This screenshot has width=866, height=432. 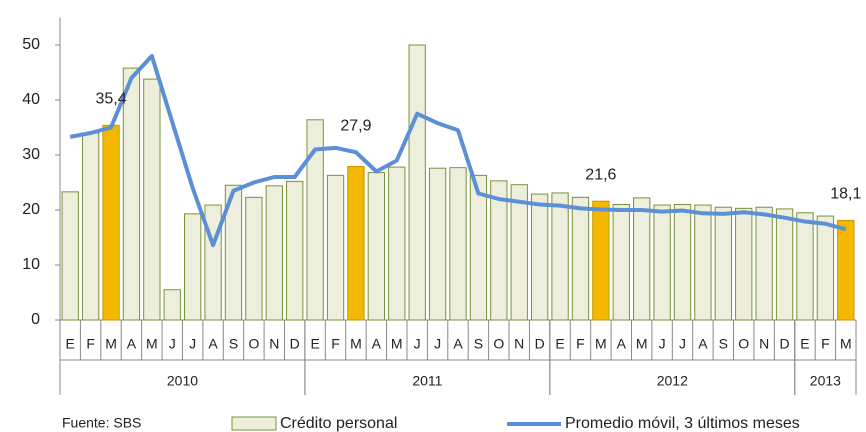 What do you see at coordinates (31, 99) in the screenshot?
I see `y-tick-label: 40` at bounding box center [31, 99].